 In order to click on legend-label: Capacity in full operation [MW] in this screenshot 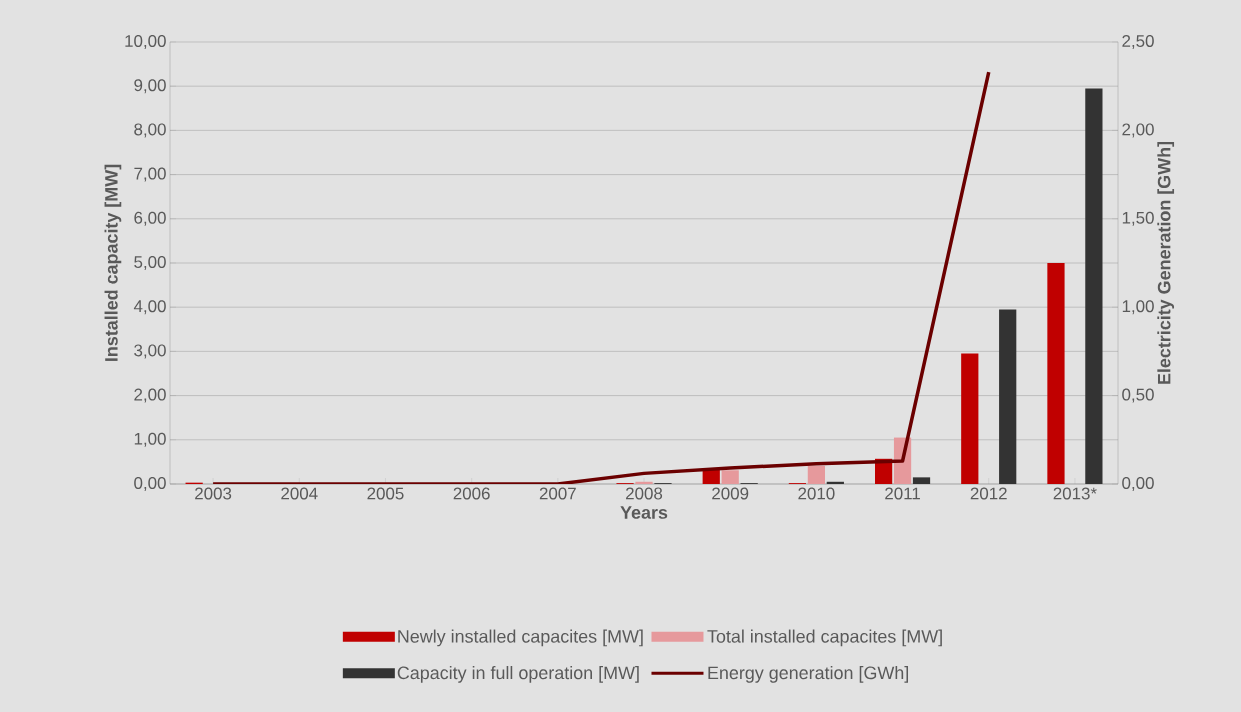, I will do `click(518, 674)`.